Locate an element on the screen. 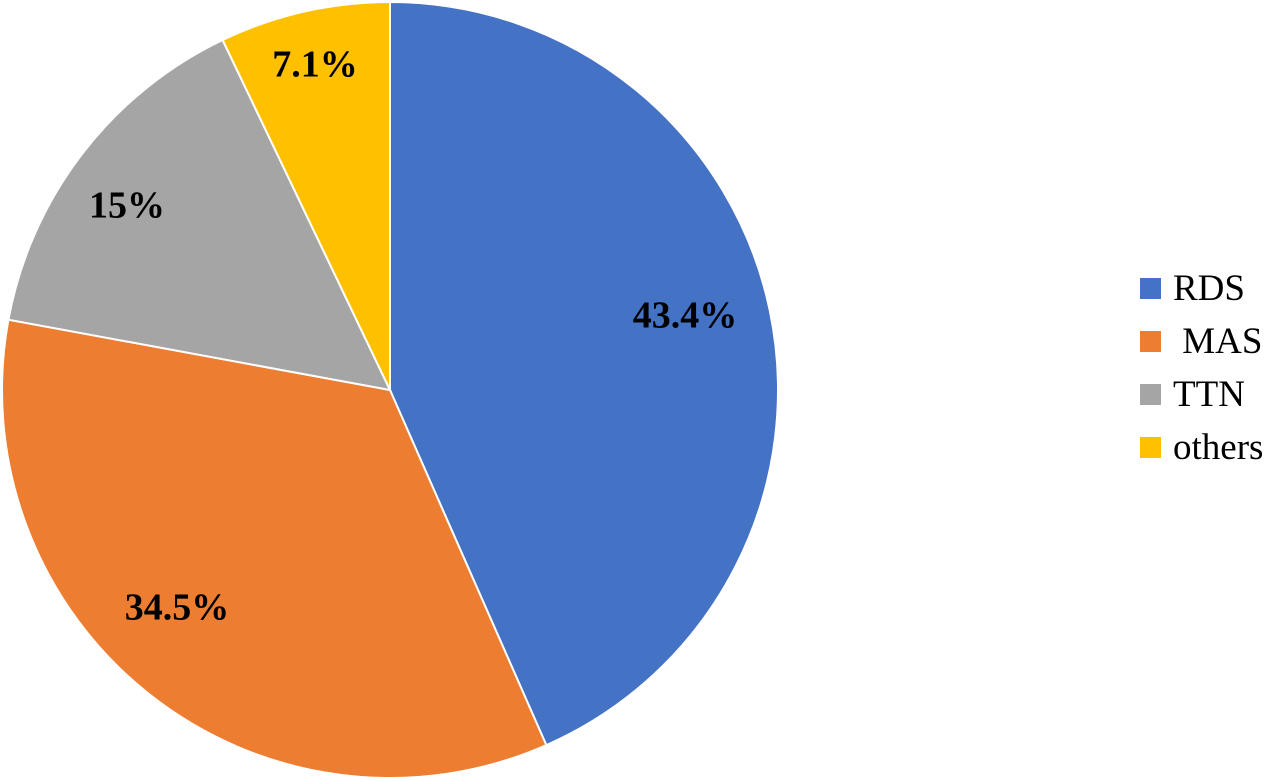 The image size is (1280, 781). pie-slice-others is located at coordinates (306, 195).